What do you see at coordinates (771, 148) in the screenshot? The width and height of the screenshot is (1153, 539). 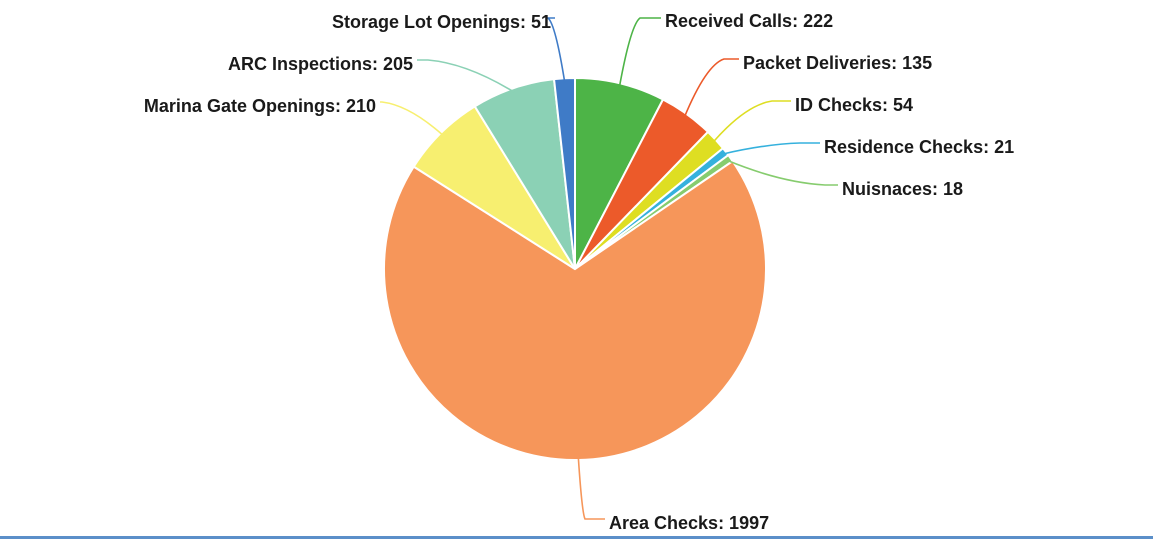 I see `leader-line-residence-checks` at bounding box center [771, 148].